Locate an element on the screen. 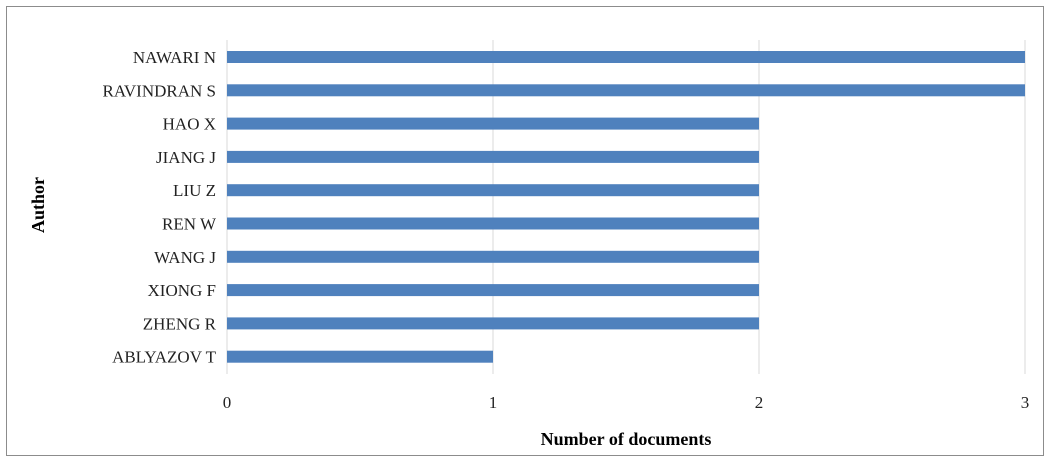 This screenshot has width=1051, height=463. x-tick-labels: 0 1 2 3 is located at coordinates (626, 402).